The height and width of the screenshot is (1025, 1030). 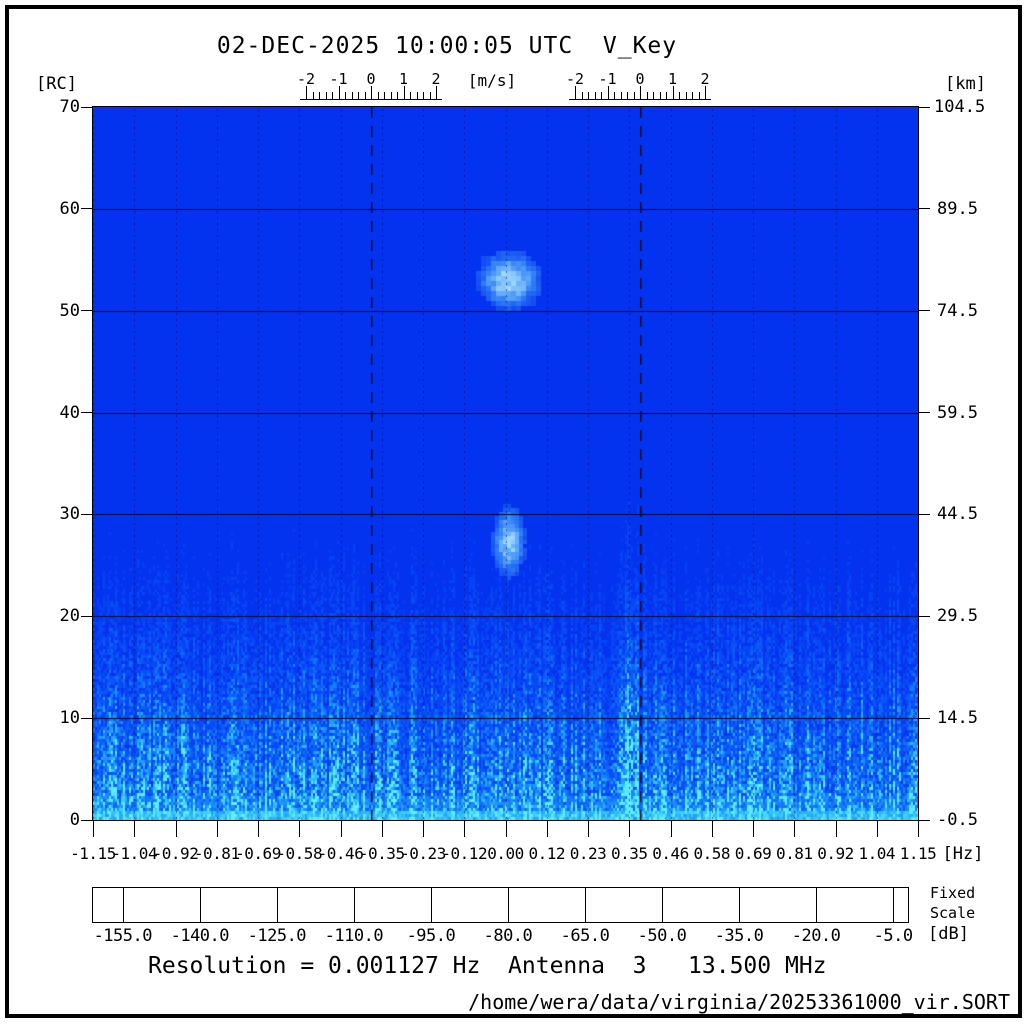 What do you see at coordinates (447, 46) in the screenshot?
I see `page-title: 02-DEC-2025 10:00:05 UTC V_Key` at bounding box center [447, 46].